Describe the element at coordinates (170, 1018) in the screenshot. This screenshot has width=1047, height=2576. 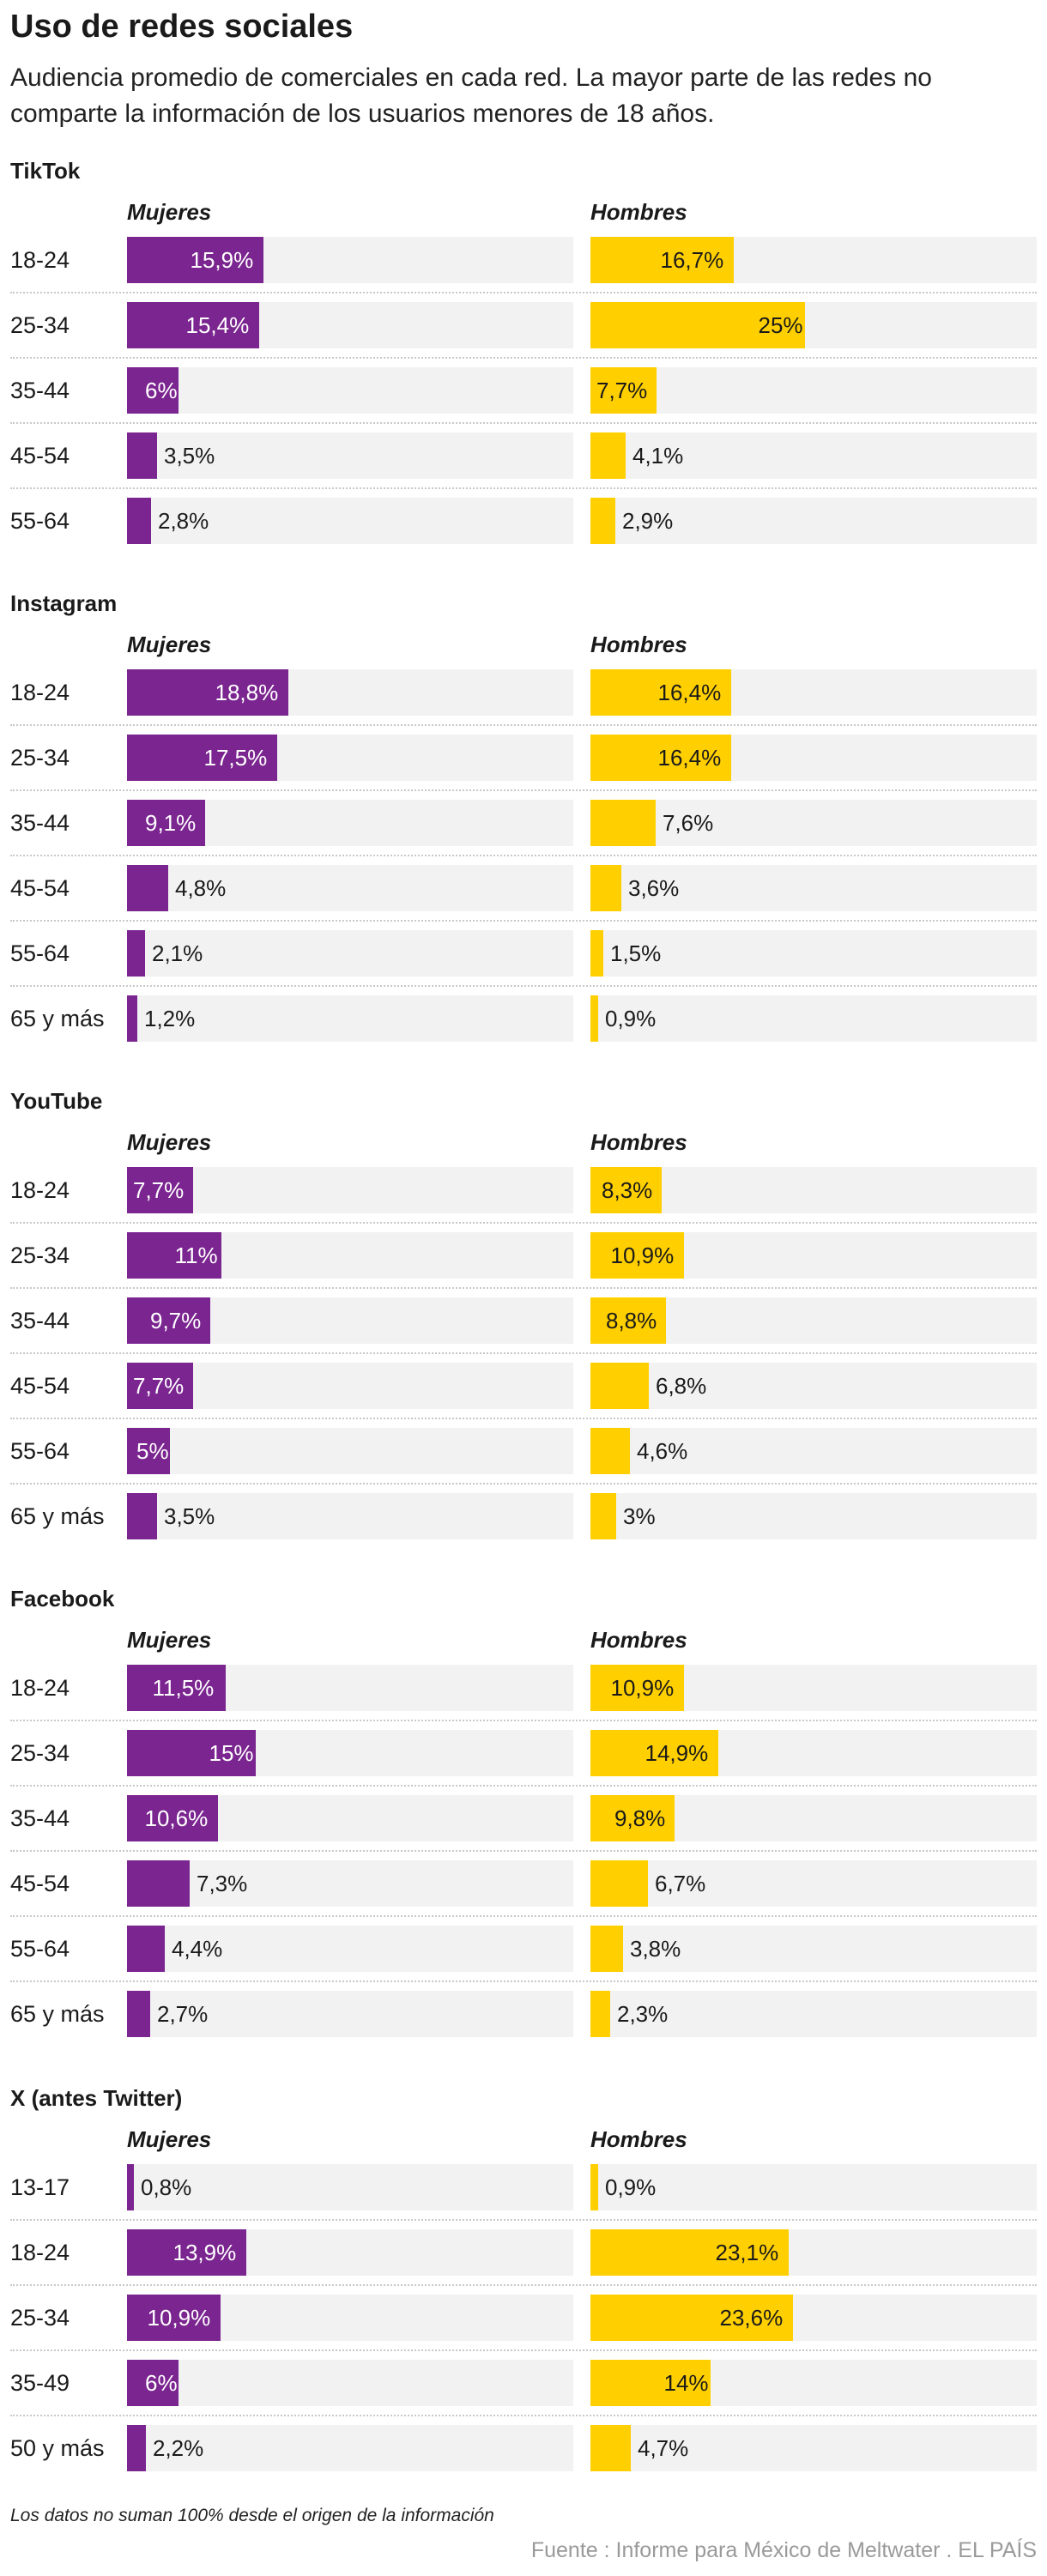
I see `mujeres-value-label: 1,2%` at that location.